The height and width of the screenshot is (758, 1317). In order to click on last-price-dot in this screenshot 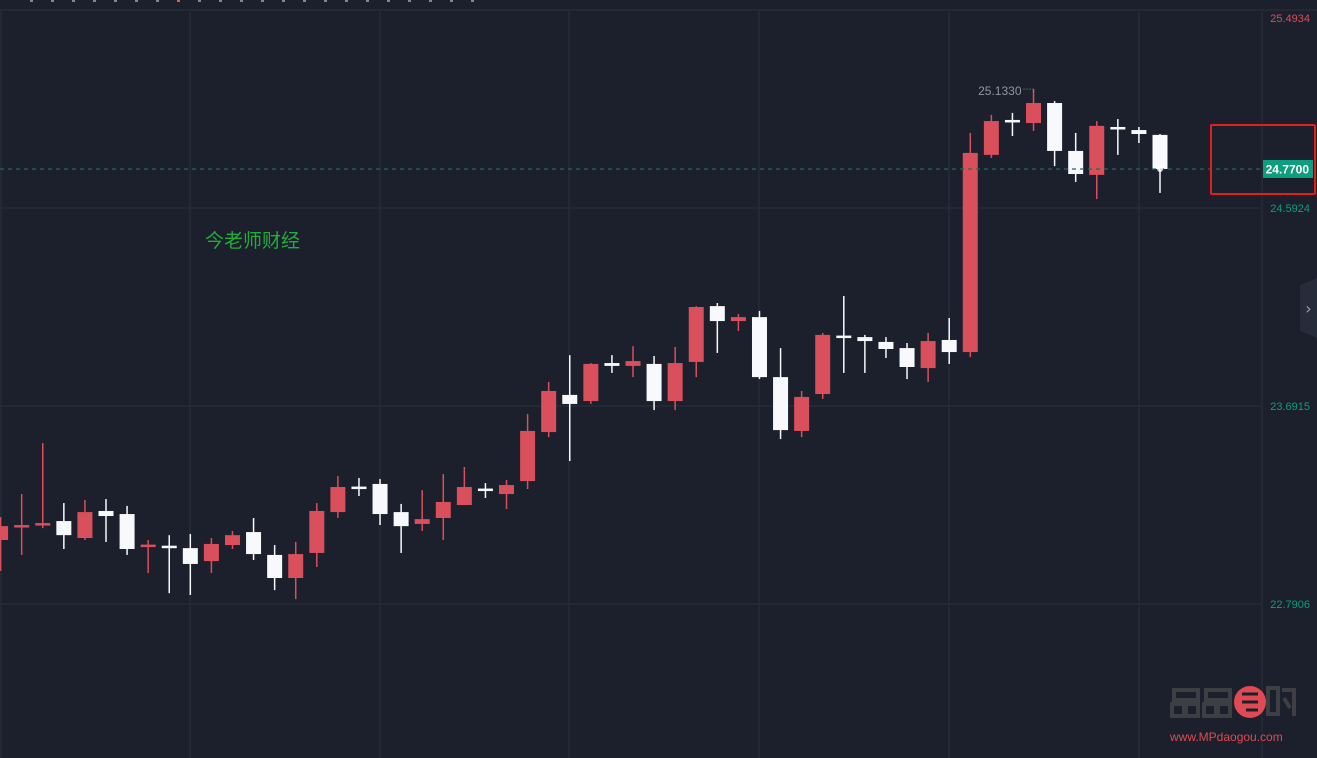, I will do `click(1160, 168)`.